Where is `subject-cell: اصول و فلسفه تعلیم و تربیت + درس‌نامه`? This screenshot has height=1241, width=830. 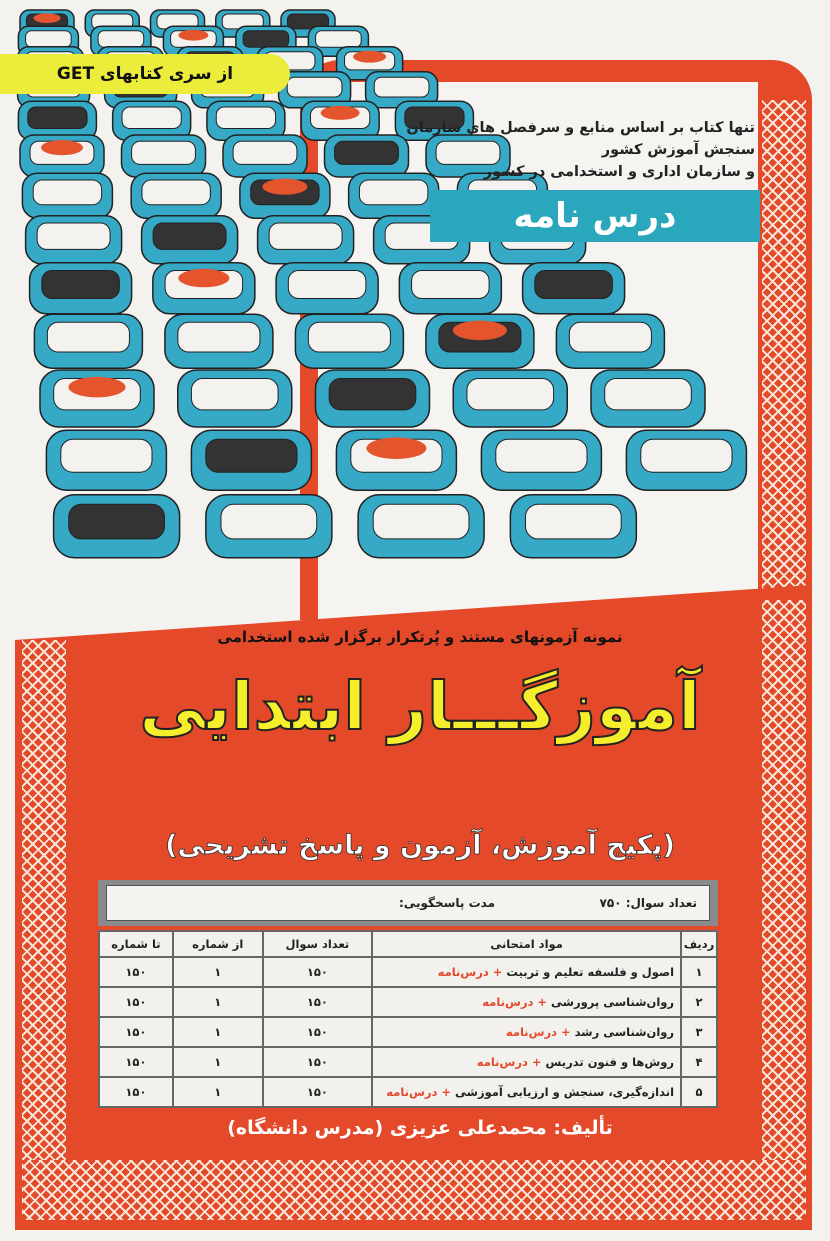 subject-cell: اصول و فلسفه تعلیم و تربیت + درس‌نامه is located at coordinates (527, 972).